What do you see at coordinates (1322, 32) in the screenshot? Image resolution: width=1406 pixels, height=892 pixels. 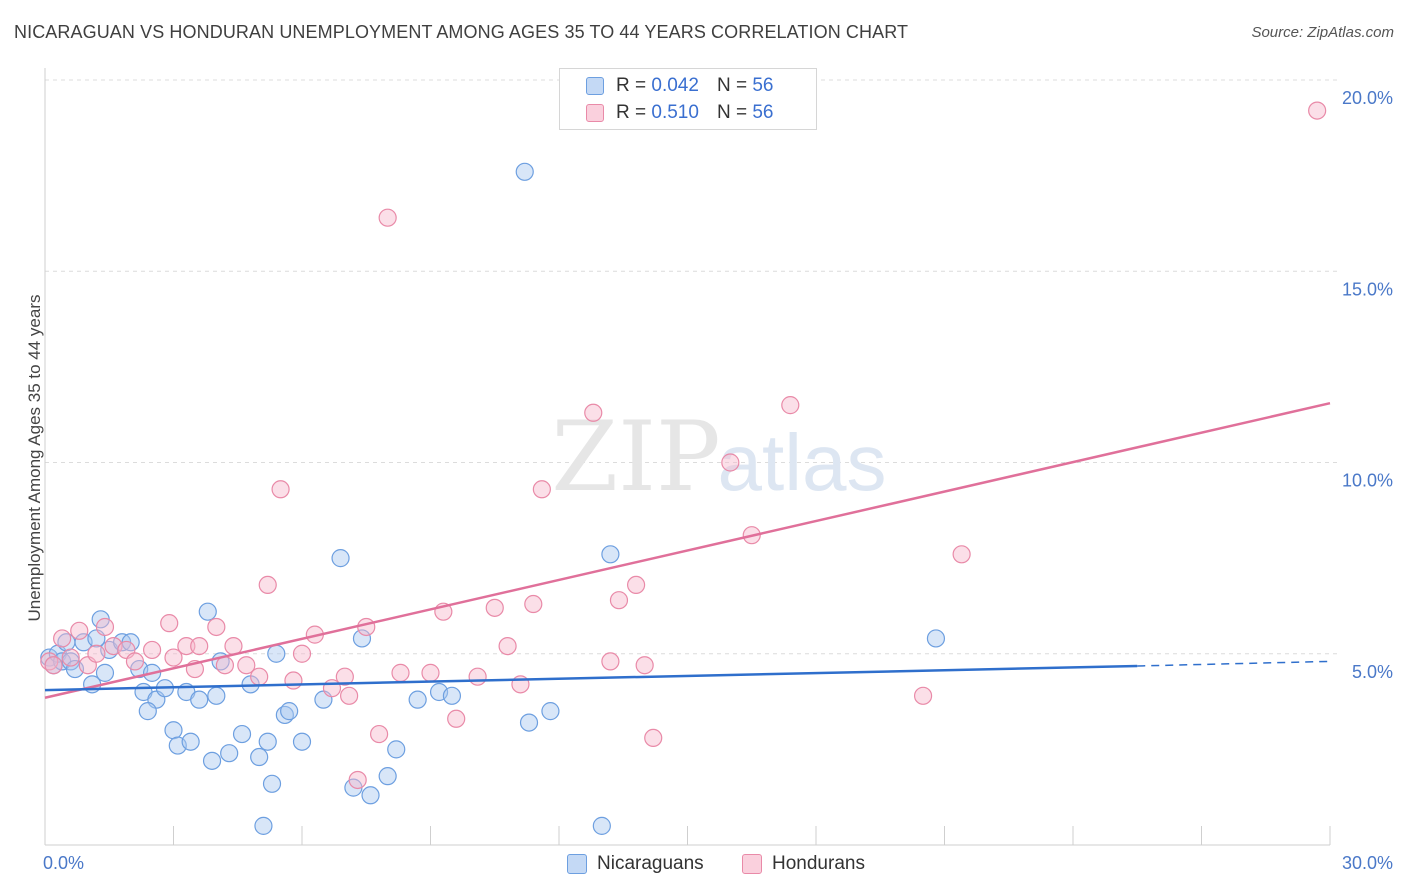 I see `source-label: Source: ZipAtlas.com` at bounding box center [1322, 32].